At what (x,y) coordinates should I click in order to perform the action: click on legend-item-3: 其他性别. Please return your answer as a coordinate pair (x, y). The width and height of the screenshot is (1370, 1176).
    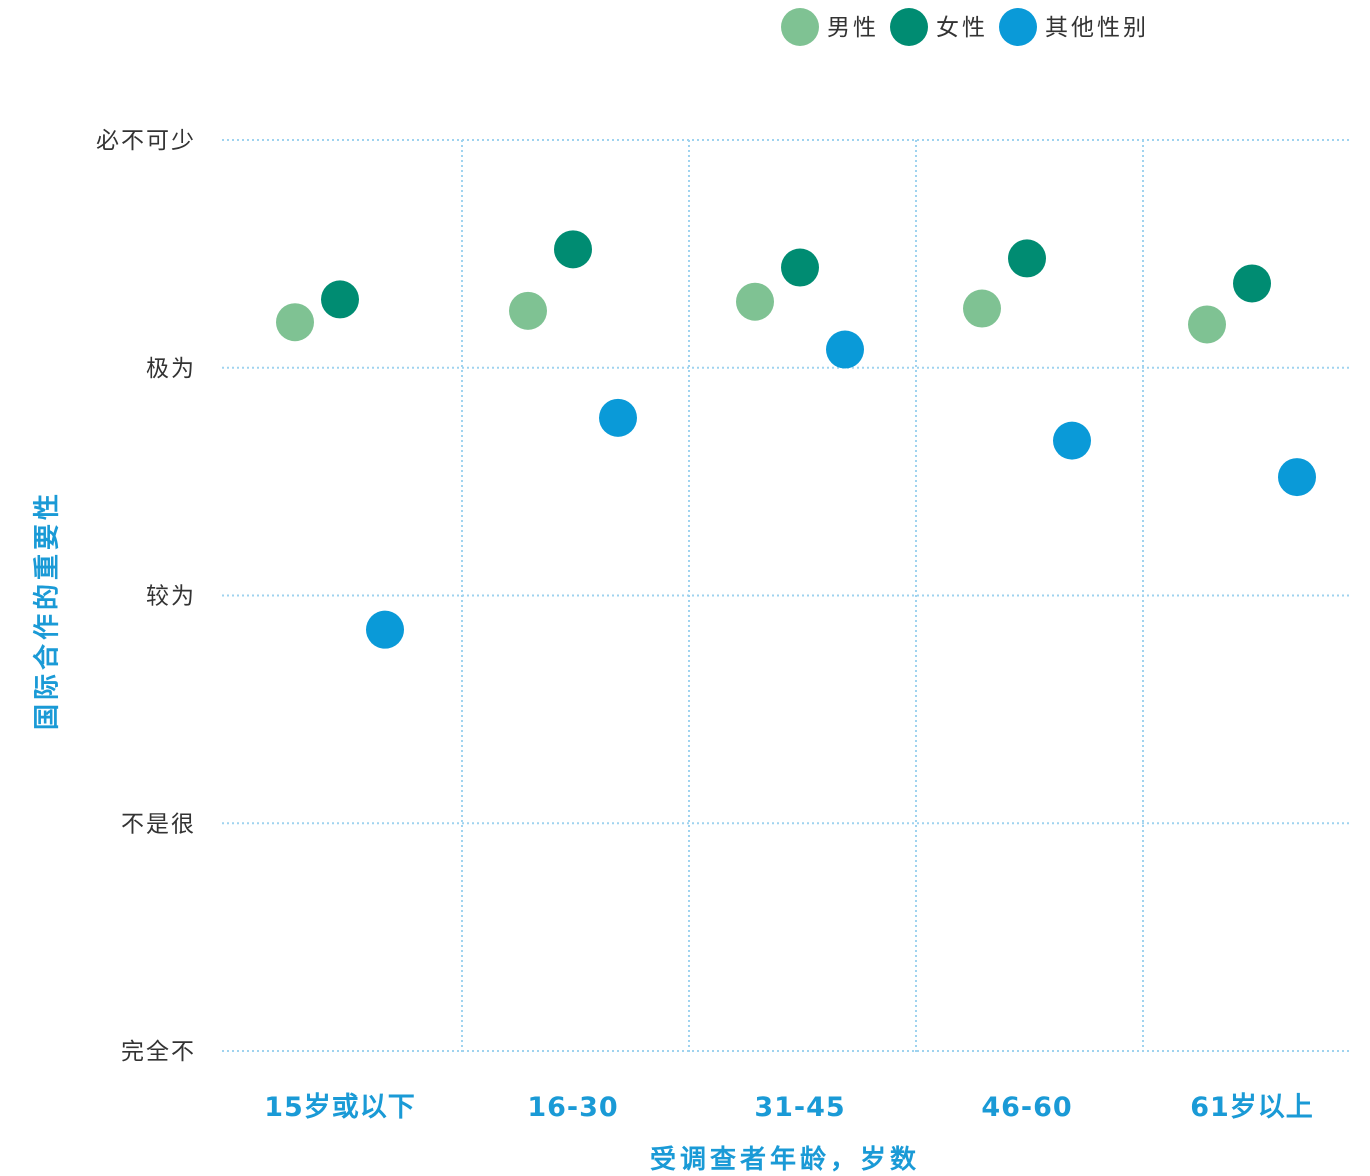
    Looking at the image, I should click on (1074, 27).